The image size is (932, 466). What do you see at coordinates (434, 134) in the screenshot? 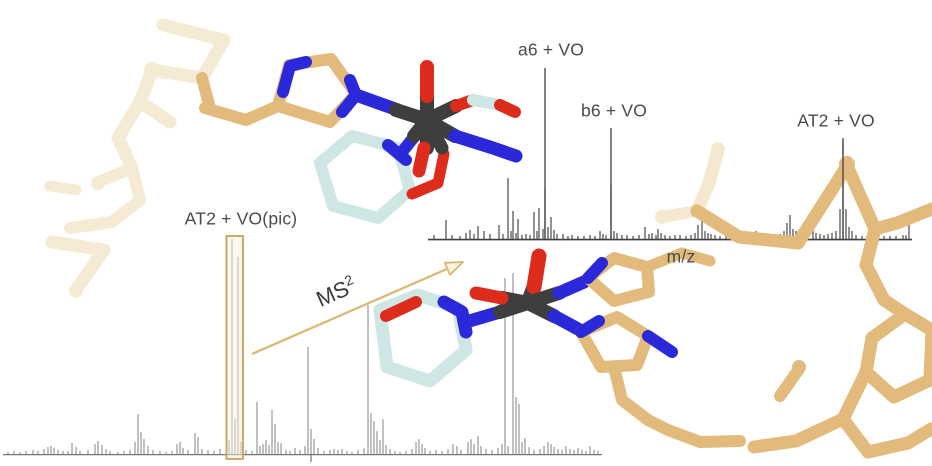
I see `v-o-bond` at bounding box center [434, 134].